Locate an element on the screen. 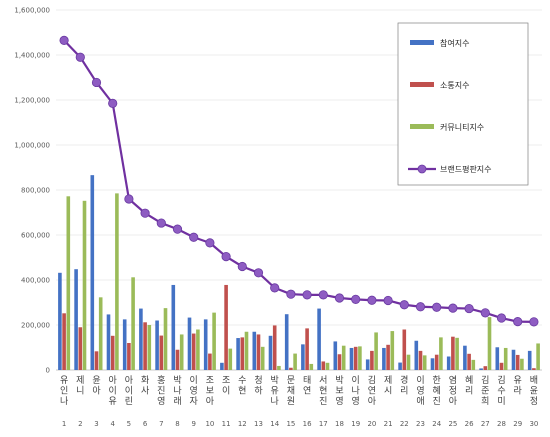  point-브랜드평판지수-혜리 is located at coordinates (469, 308).